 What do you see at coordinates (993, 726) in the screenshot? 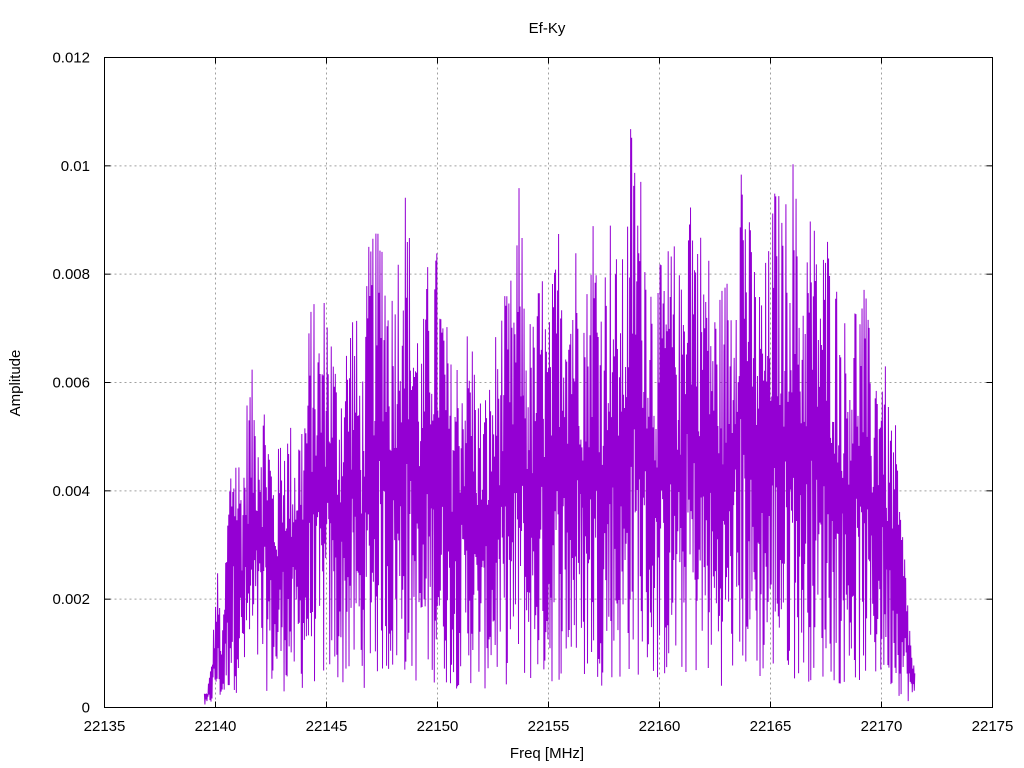
I see `x-tick-label: 22175` at bounding box center [993, 726].